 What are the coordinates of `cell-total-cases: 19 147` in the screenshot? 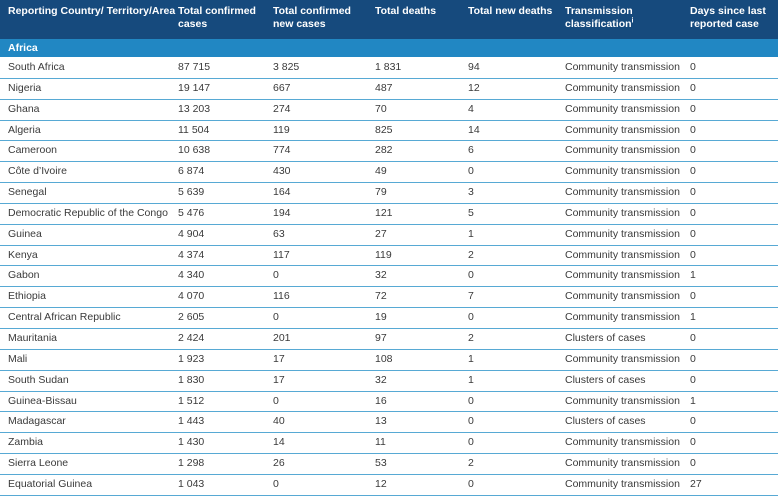 It's located at (194, 87).